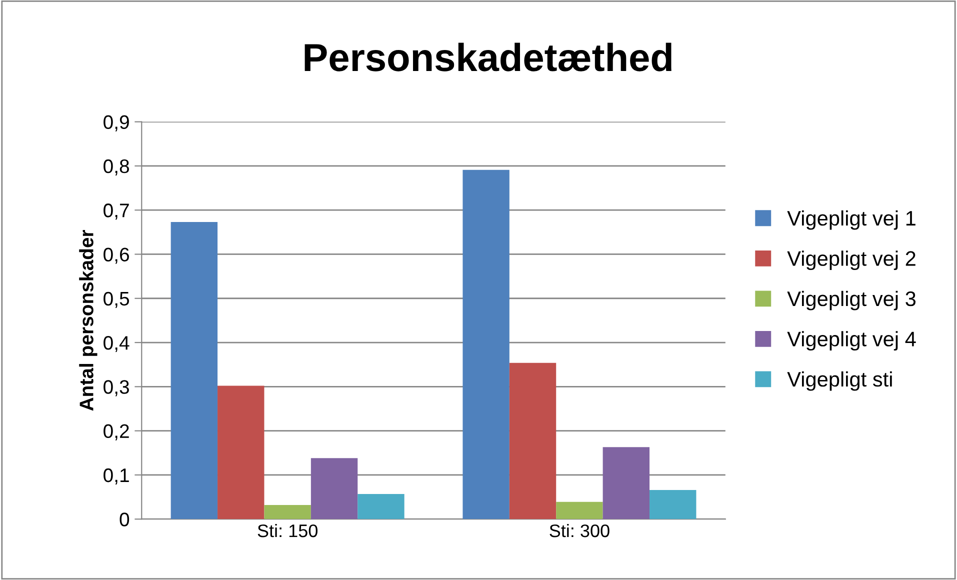 This screenshot has height=580, width=957. Describe the element at coordinates (88, 320) in the screenshot. I see `y-axis-title: Antal personskader` at that location.